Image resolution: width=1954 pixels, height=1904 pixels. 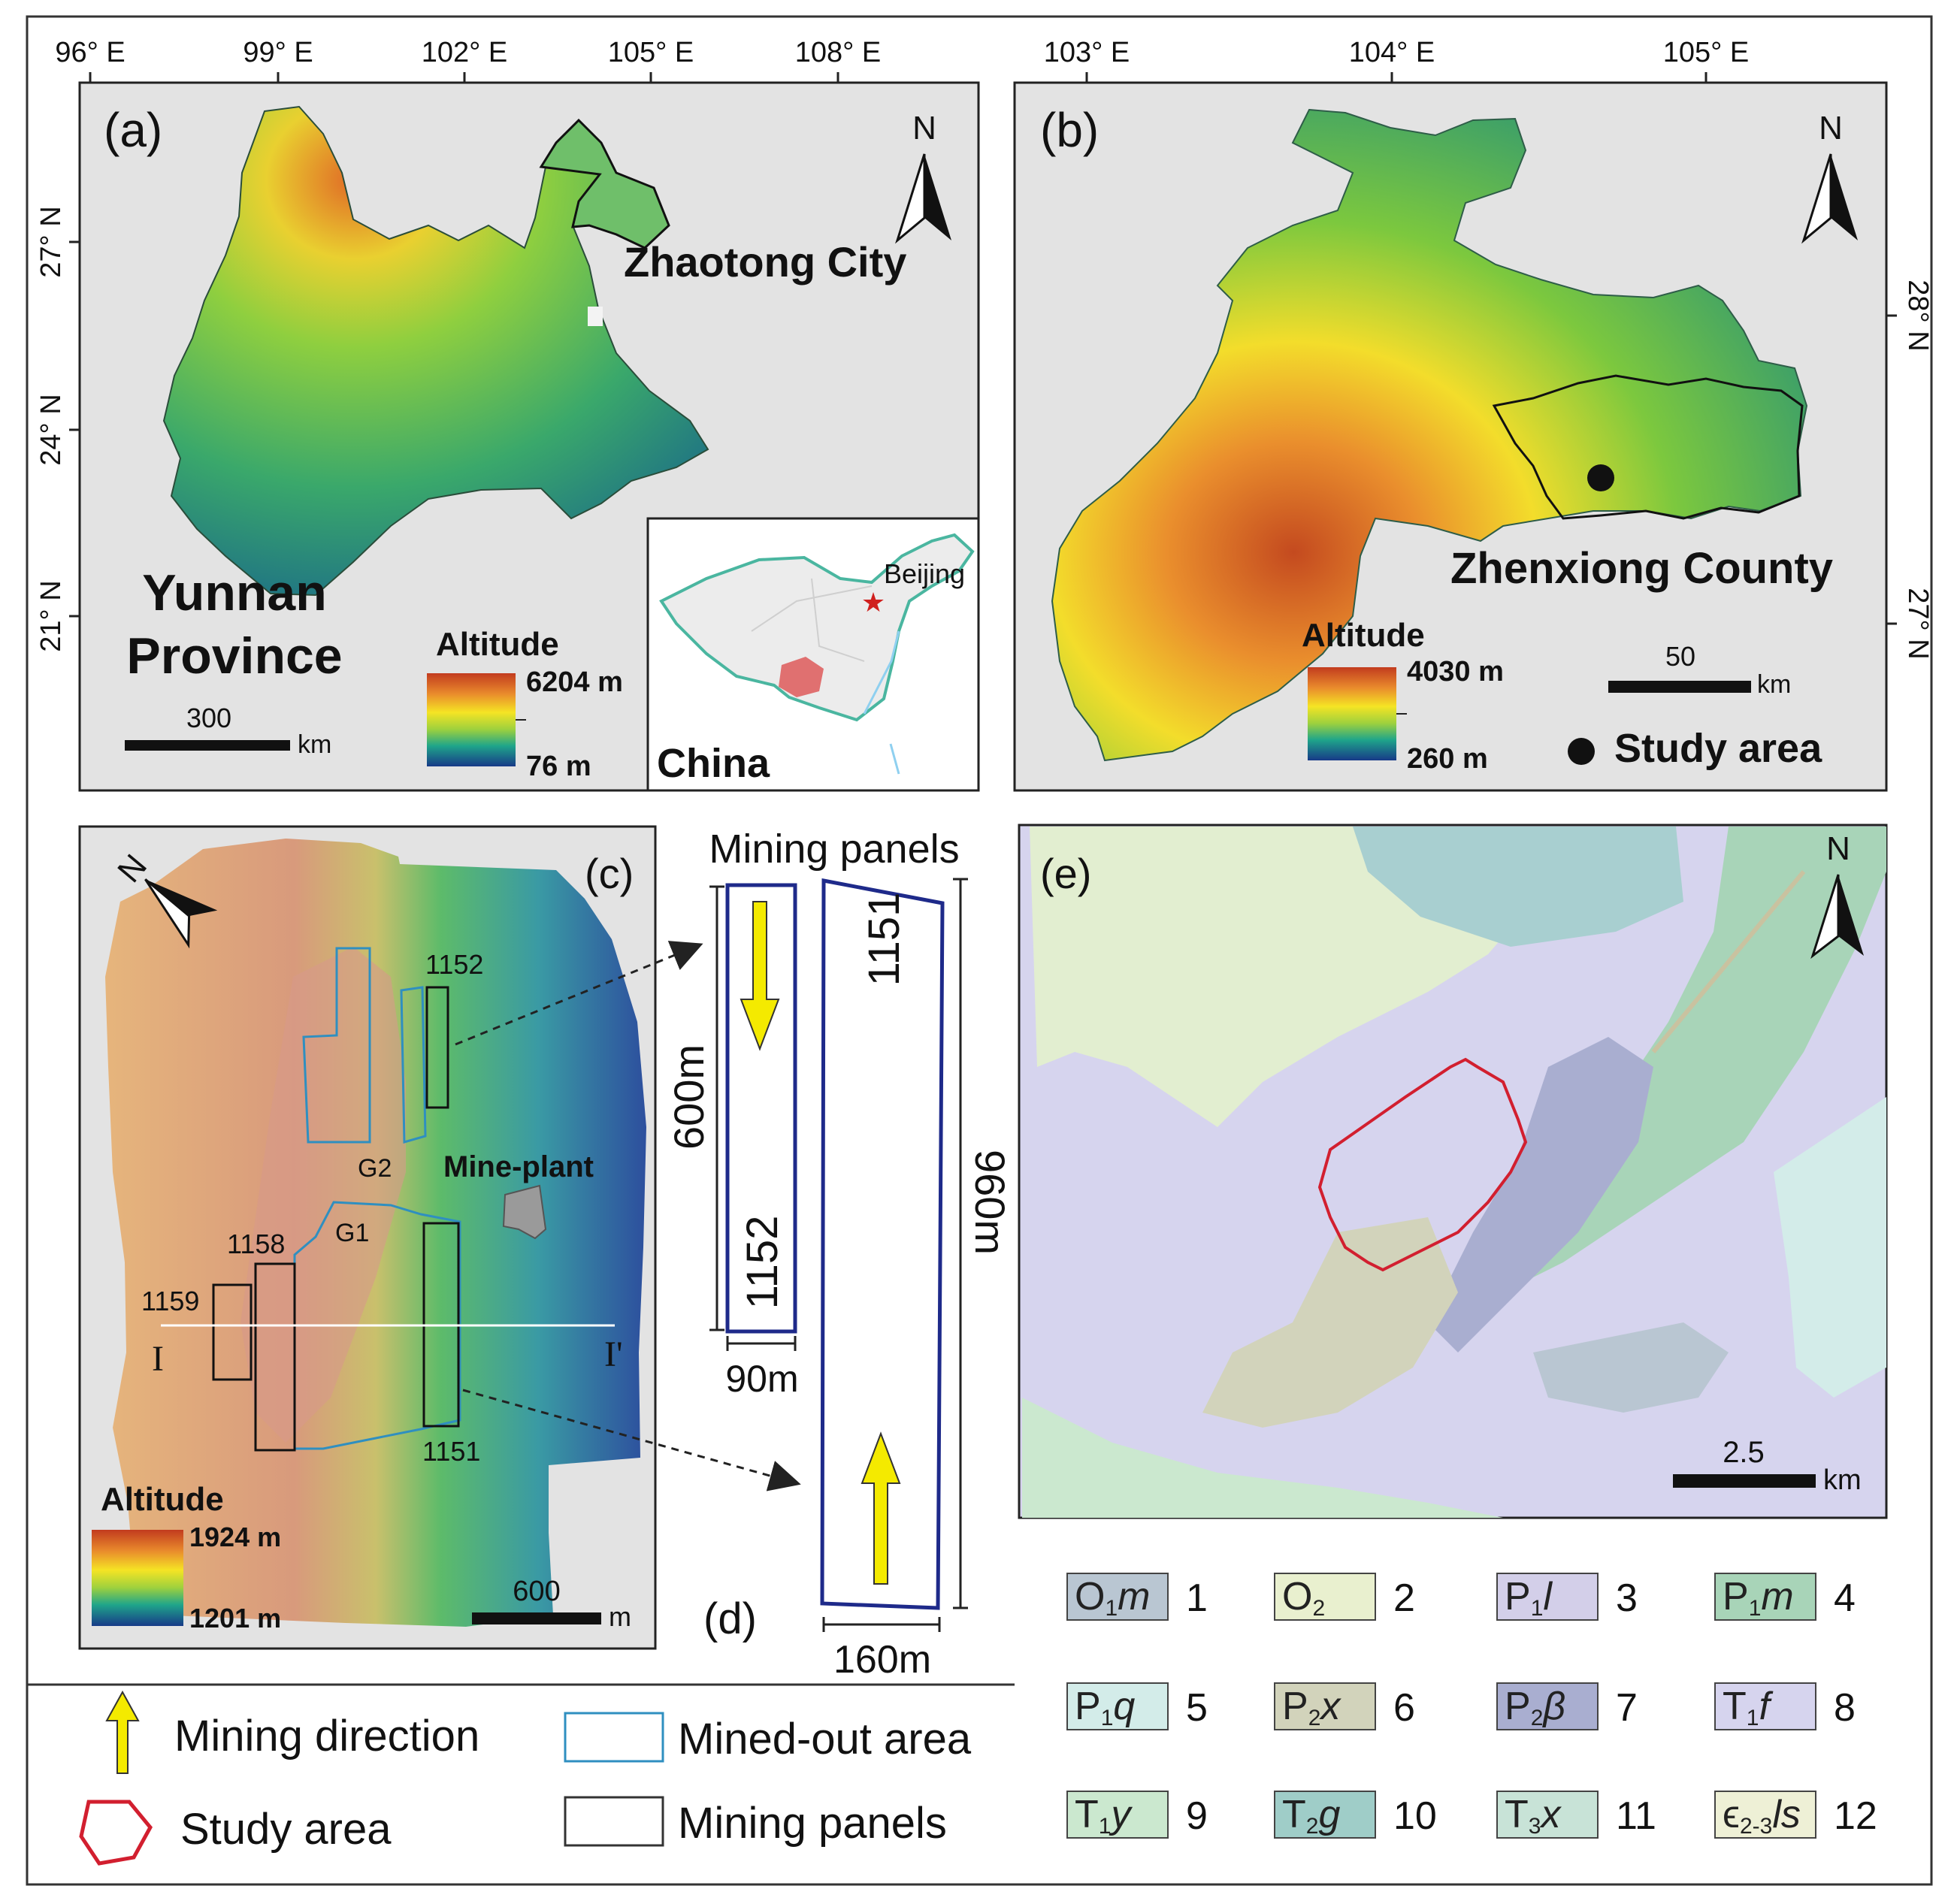 I want to click on geo-unit-o1m, so click(x=1631, y=1367).